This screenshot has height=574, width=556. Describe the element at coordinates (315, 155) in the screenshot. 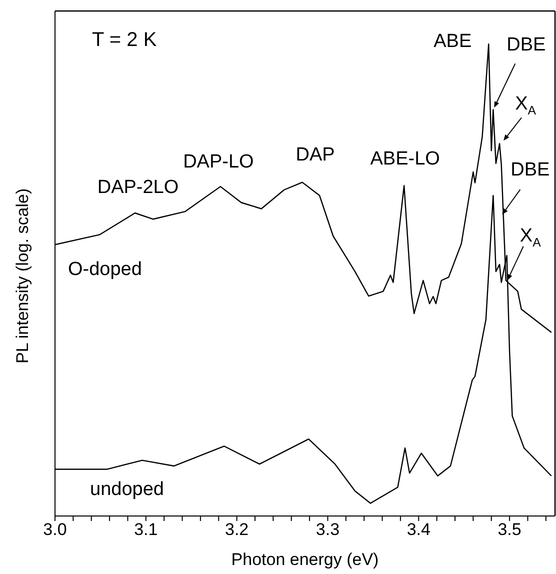

I see `annotation: DAP` at that location.